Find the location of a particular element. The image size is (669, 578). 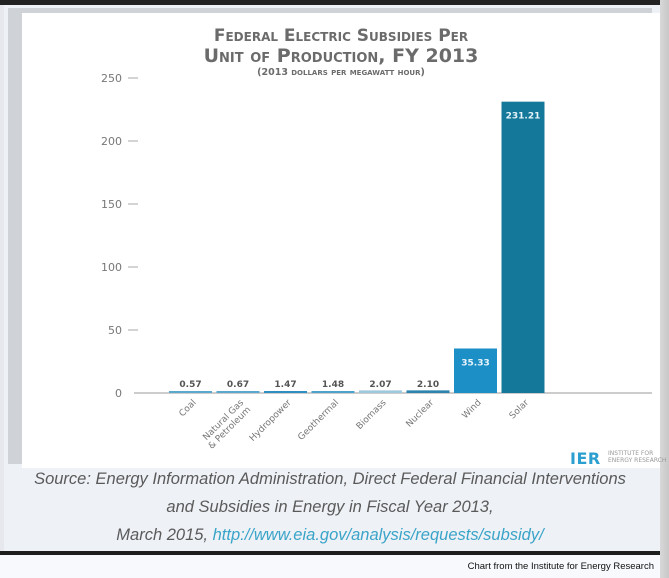

bar-coal is located at coordinates (190, 392).